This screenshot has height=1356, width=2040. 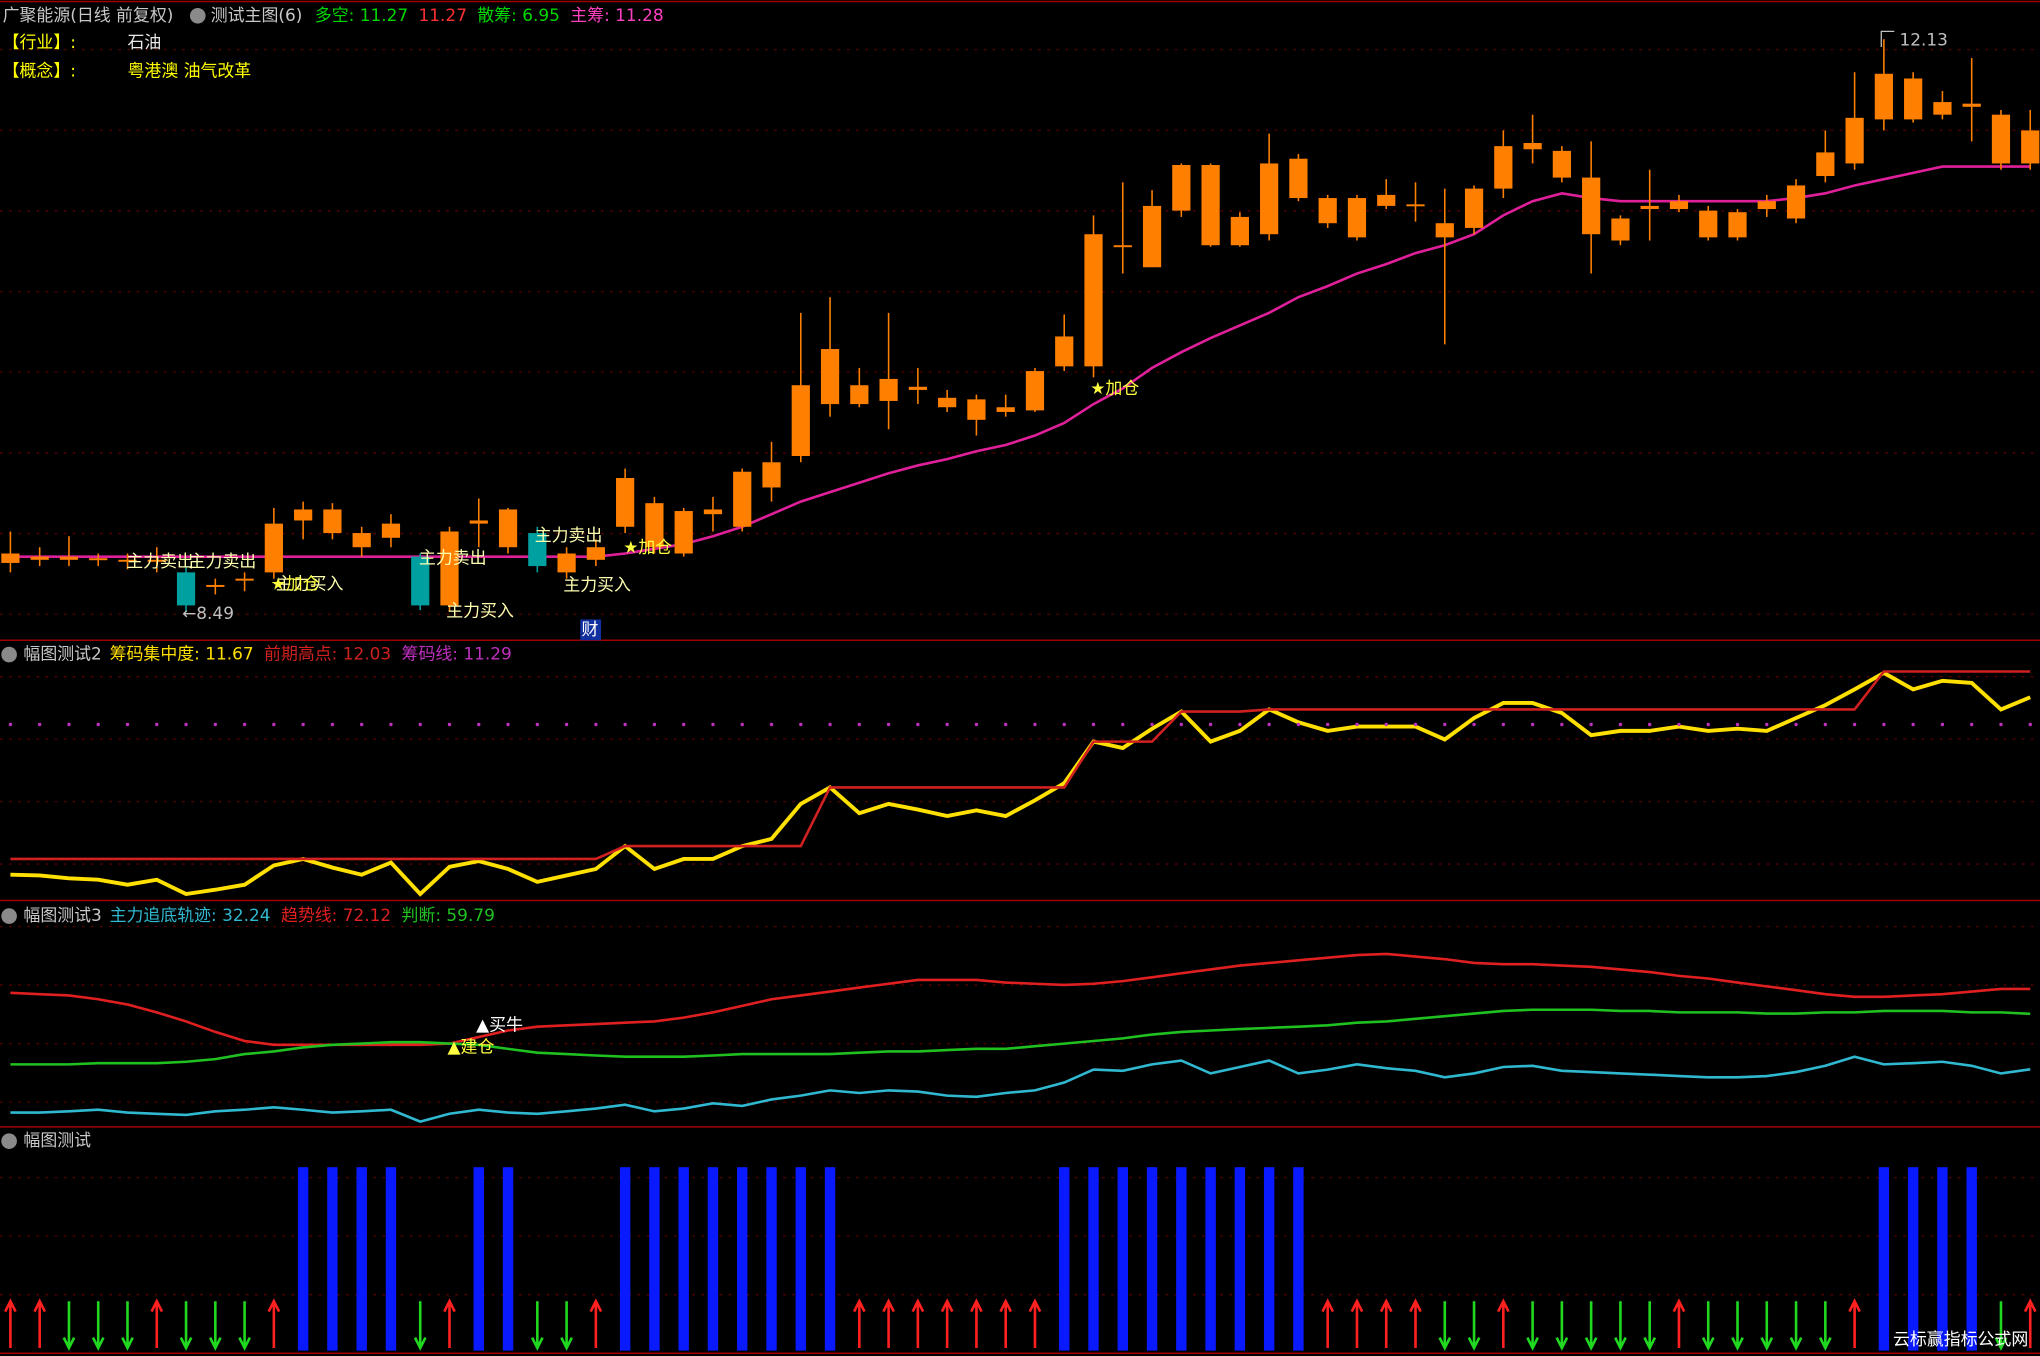 What do you see at coordinates (448, 915) in the screenshot?
I see `legend-label: 判断: 59.79` at bounding box center [448, 915].